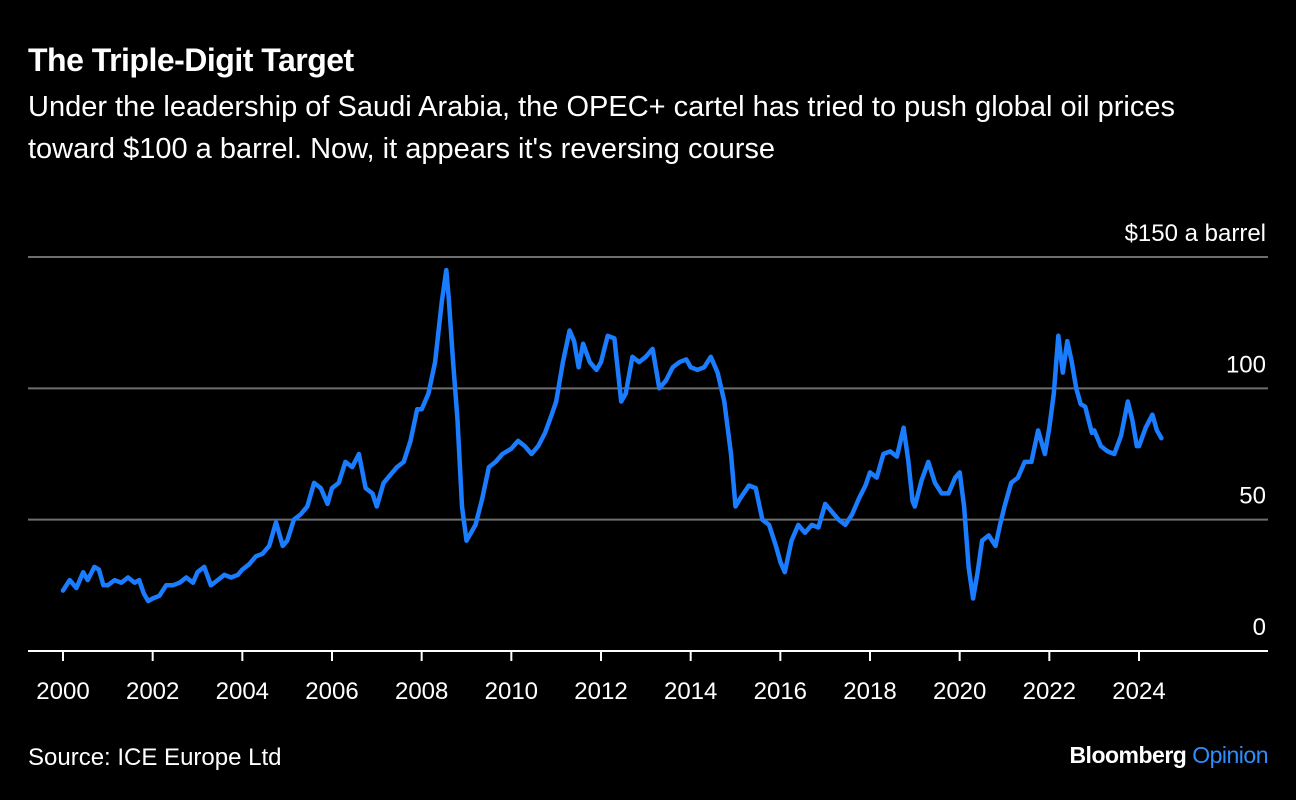 The height and width of the screenshot is (800, 1296). What do you see at coordinates (1128, 755) in the screenshot?
I see `brand-name: Bloomberg` at bounding box center [1128, 755].